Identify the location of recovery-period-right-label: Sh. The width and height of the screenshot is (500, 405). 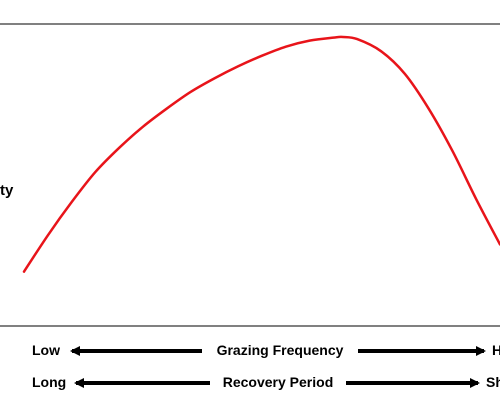
(493, 382).